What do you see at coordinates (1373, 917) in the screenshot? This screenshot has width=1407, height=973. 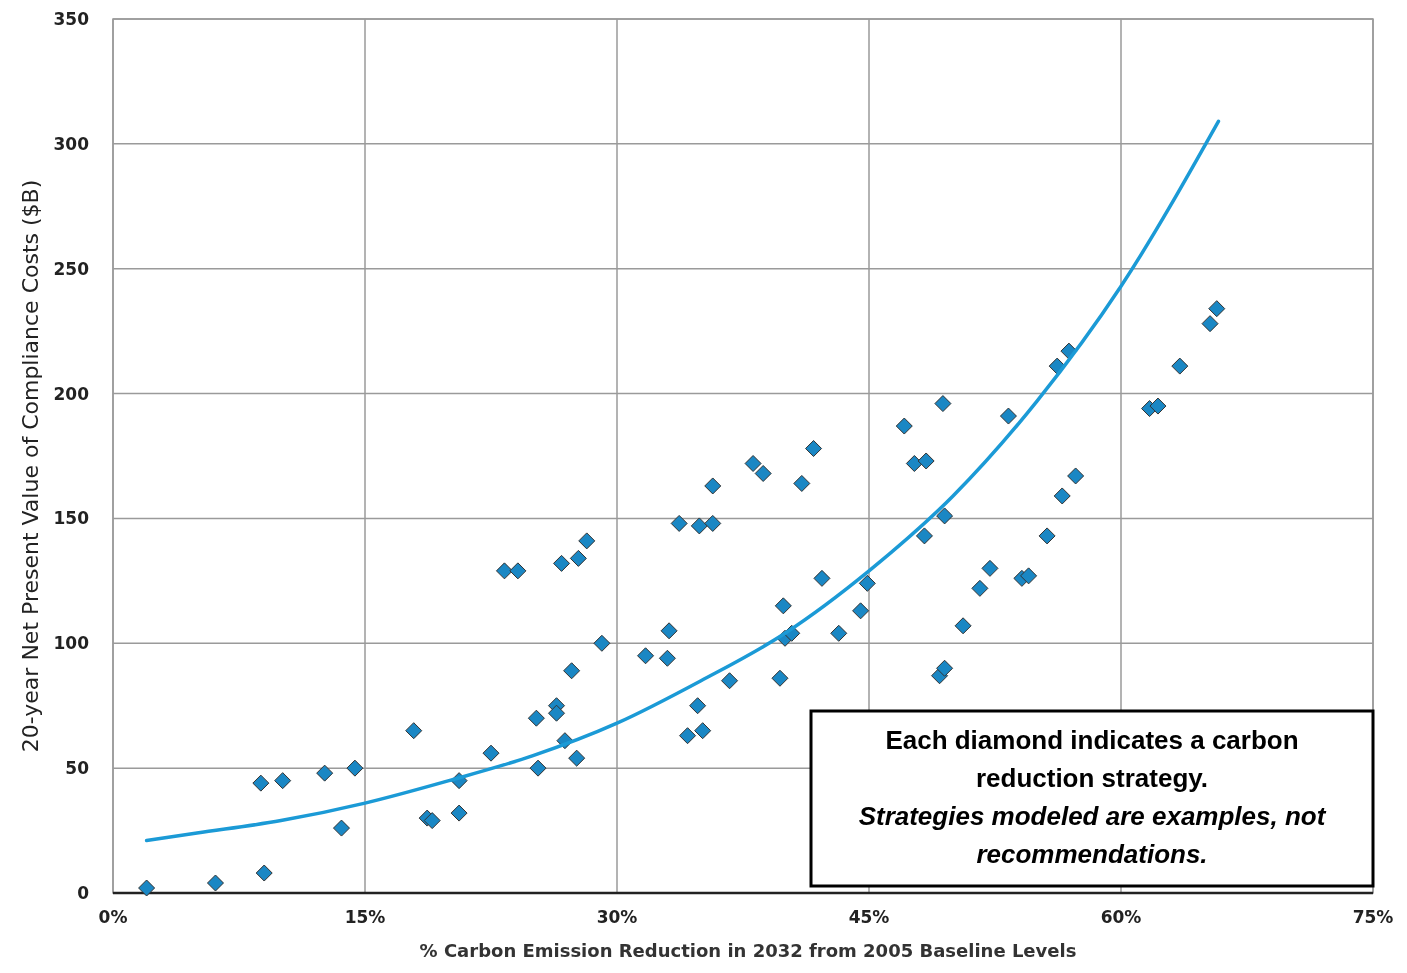 I see `x-tick-label: 75%` at bounding box center [1373, 917].